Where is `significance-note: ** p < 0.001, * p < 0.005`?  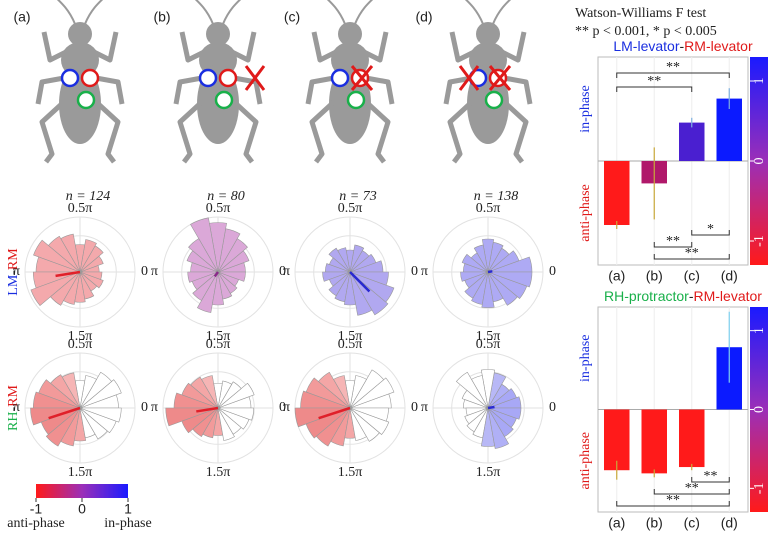 significance-note: ** p < 0.001, * p < 0.005 is located at coordinates (646, 31).